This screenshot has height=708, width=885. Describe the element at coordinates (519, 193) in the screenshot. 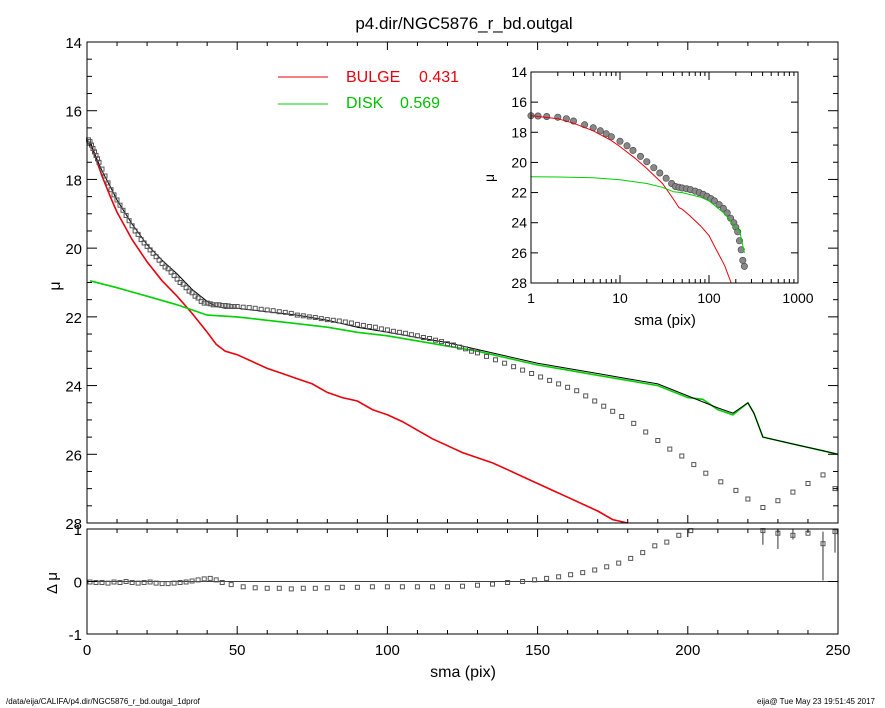

I see `inset-y-tick-label: 22` at that location.